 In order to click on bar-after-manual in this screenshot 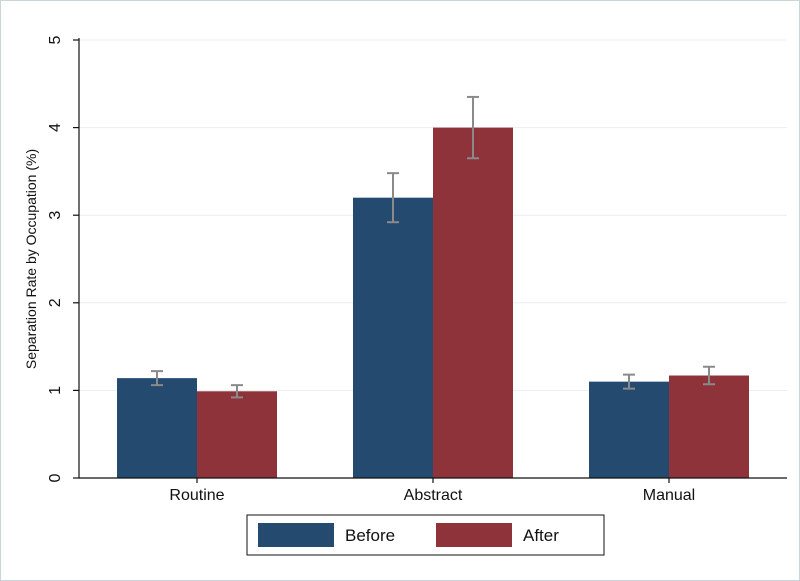, I will do `click(709, 426)`.